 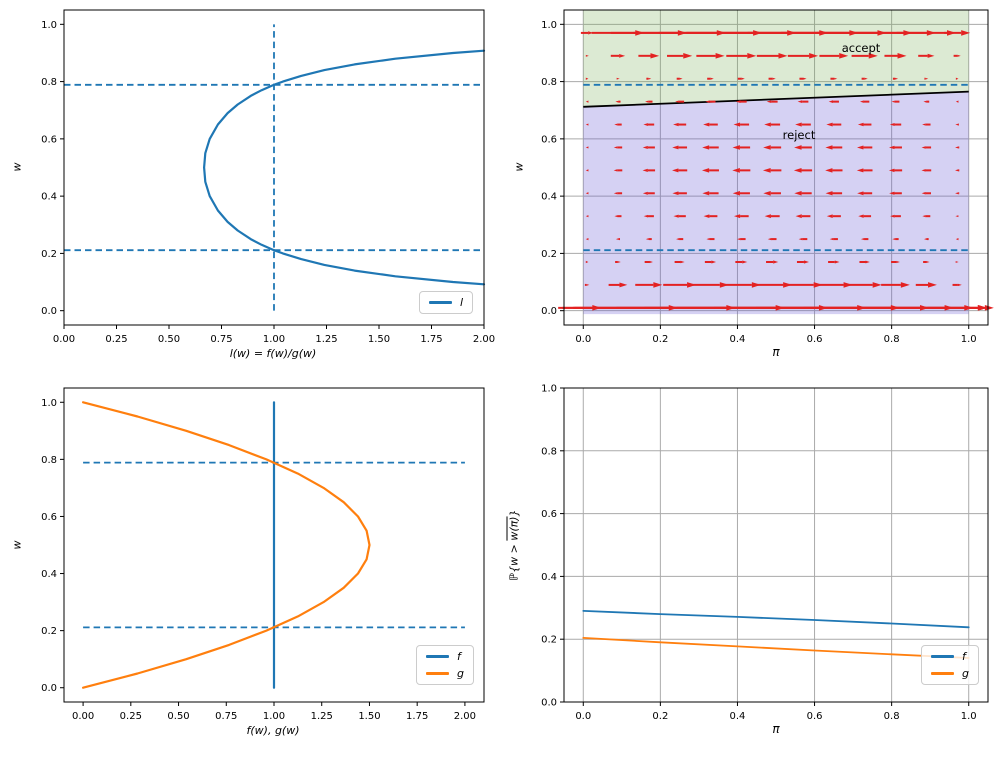 What do you see at coordinates (17, 167) in the screenshot?
I see `plot1-ylabel: w` at bounding box center [17, 167].